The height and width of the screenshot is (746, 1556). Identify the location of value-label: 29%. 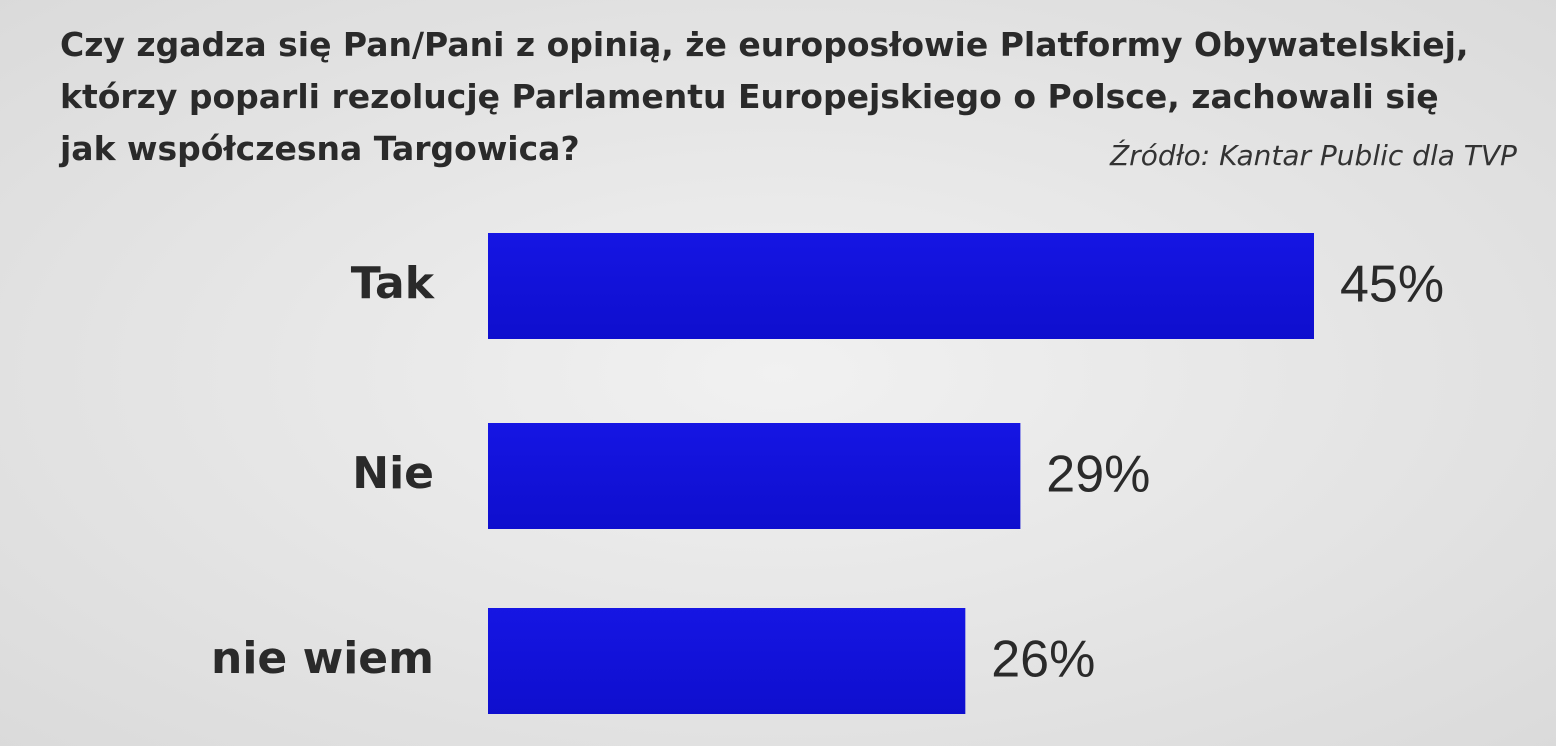
(1098, 475).